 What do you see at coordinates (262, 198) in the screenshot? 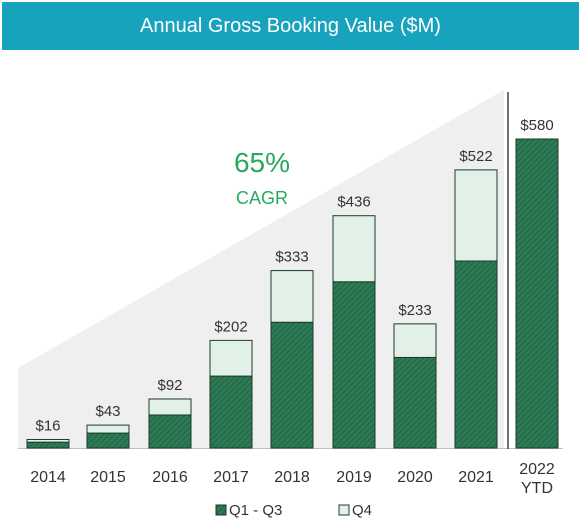
I see `cagr-label: CAGR` at bounding box center [262, 198].